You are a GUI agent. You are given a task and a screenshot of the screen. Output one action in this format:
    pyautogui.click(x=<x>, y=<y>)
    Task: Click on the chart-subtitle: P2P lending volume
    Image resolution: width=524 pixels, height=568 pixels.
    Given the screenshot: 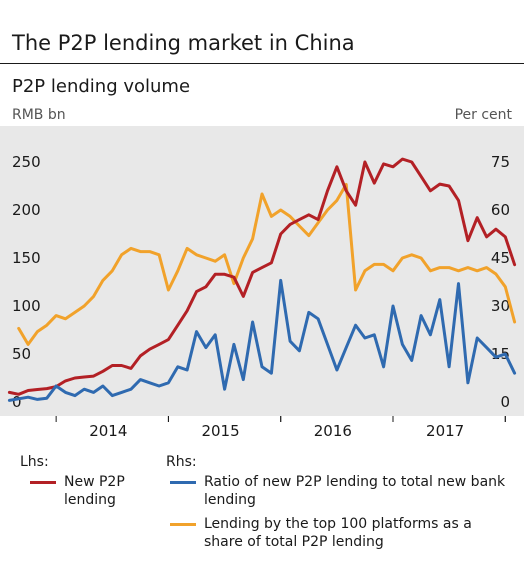 What is the action you would take?
    pyautogui.click(x=101, y=86)
    